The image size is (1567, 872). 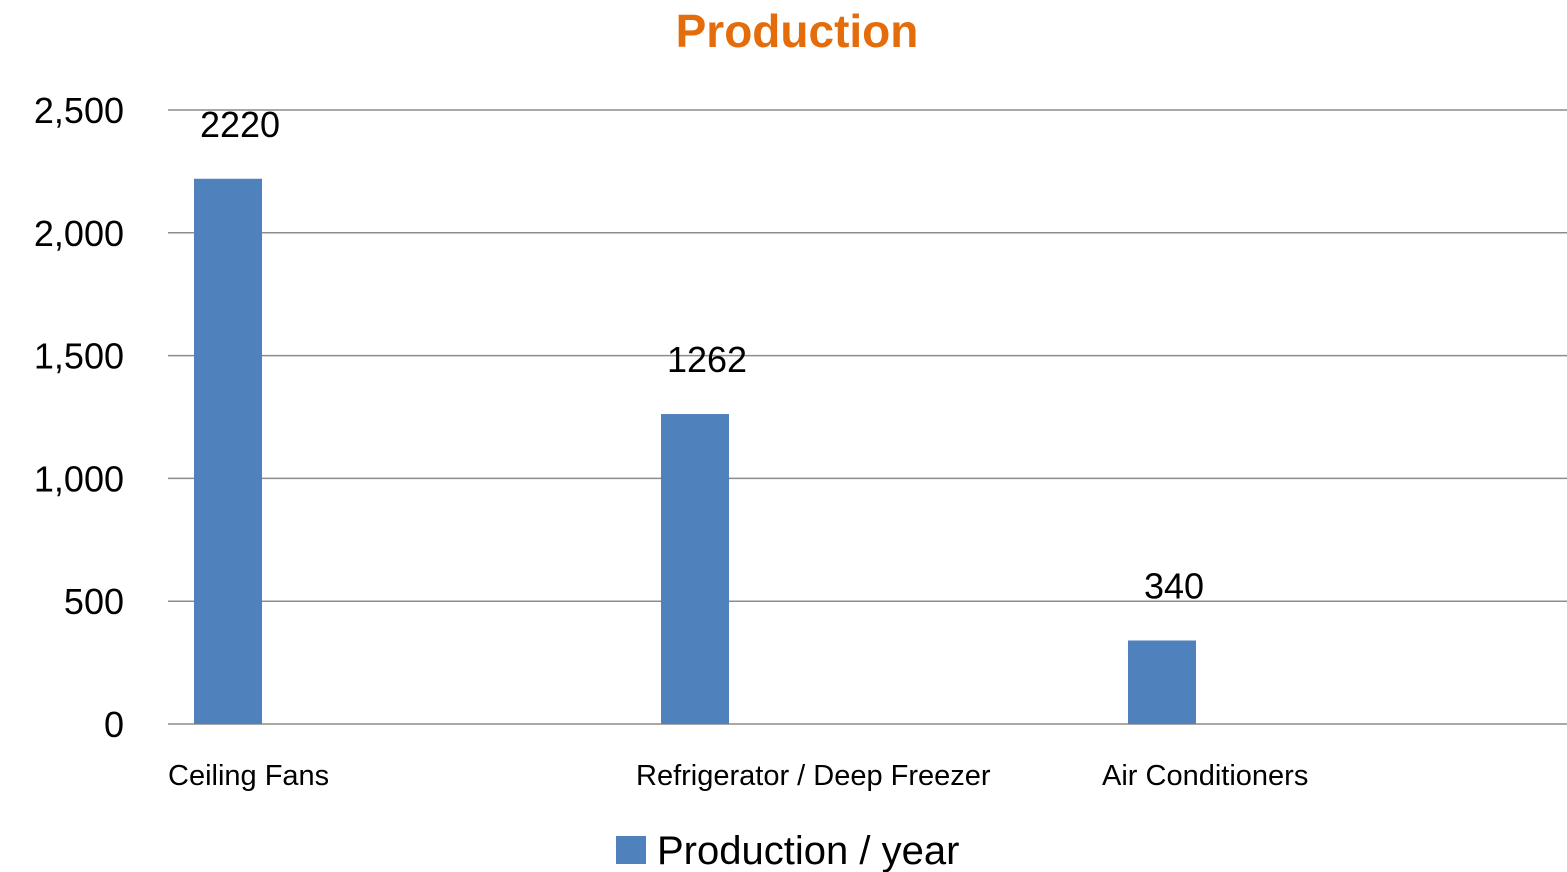 I want to click on legend-label: Production / year, so click(x=808, y=850).